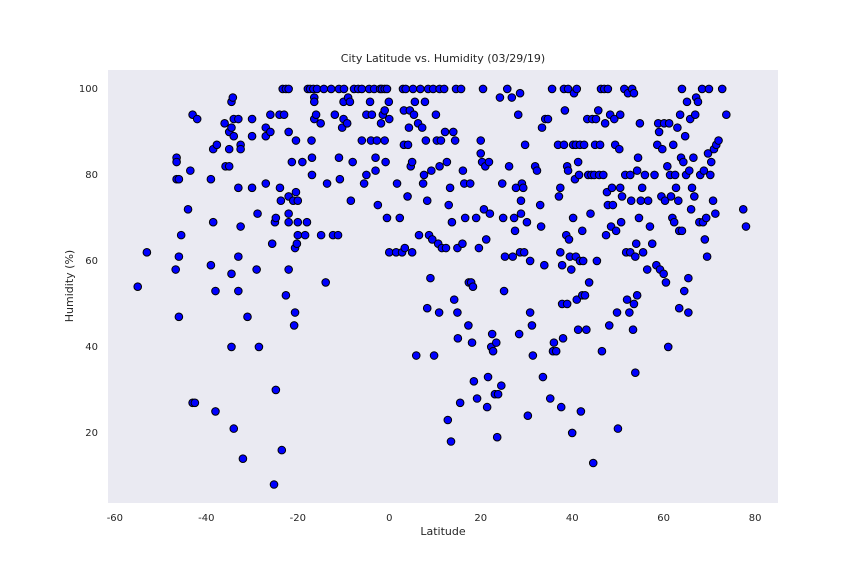 The height and width of the screenshot is (576, 864). Describe the element at coordinates (443, 531) in the screenshot. I see `x-axis-label: Latitude` at that location.